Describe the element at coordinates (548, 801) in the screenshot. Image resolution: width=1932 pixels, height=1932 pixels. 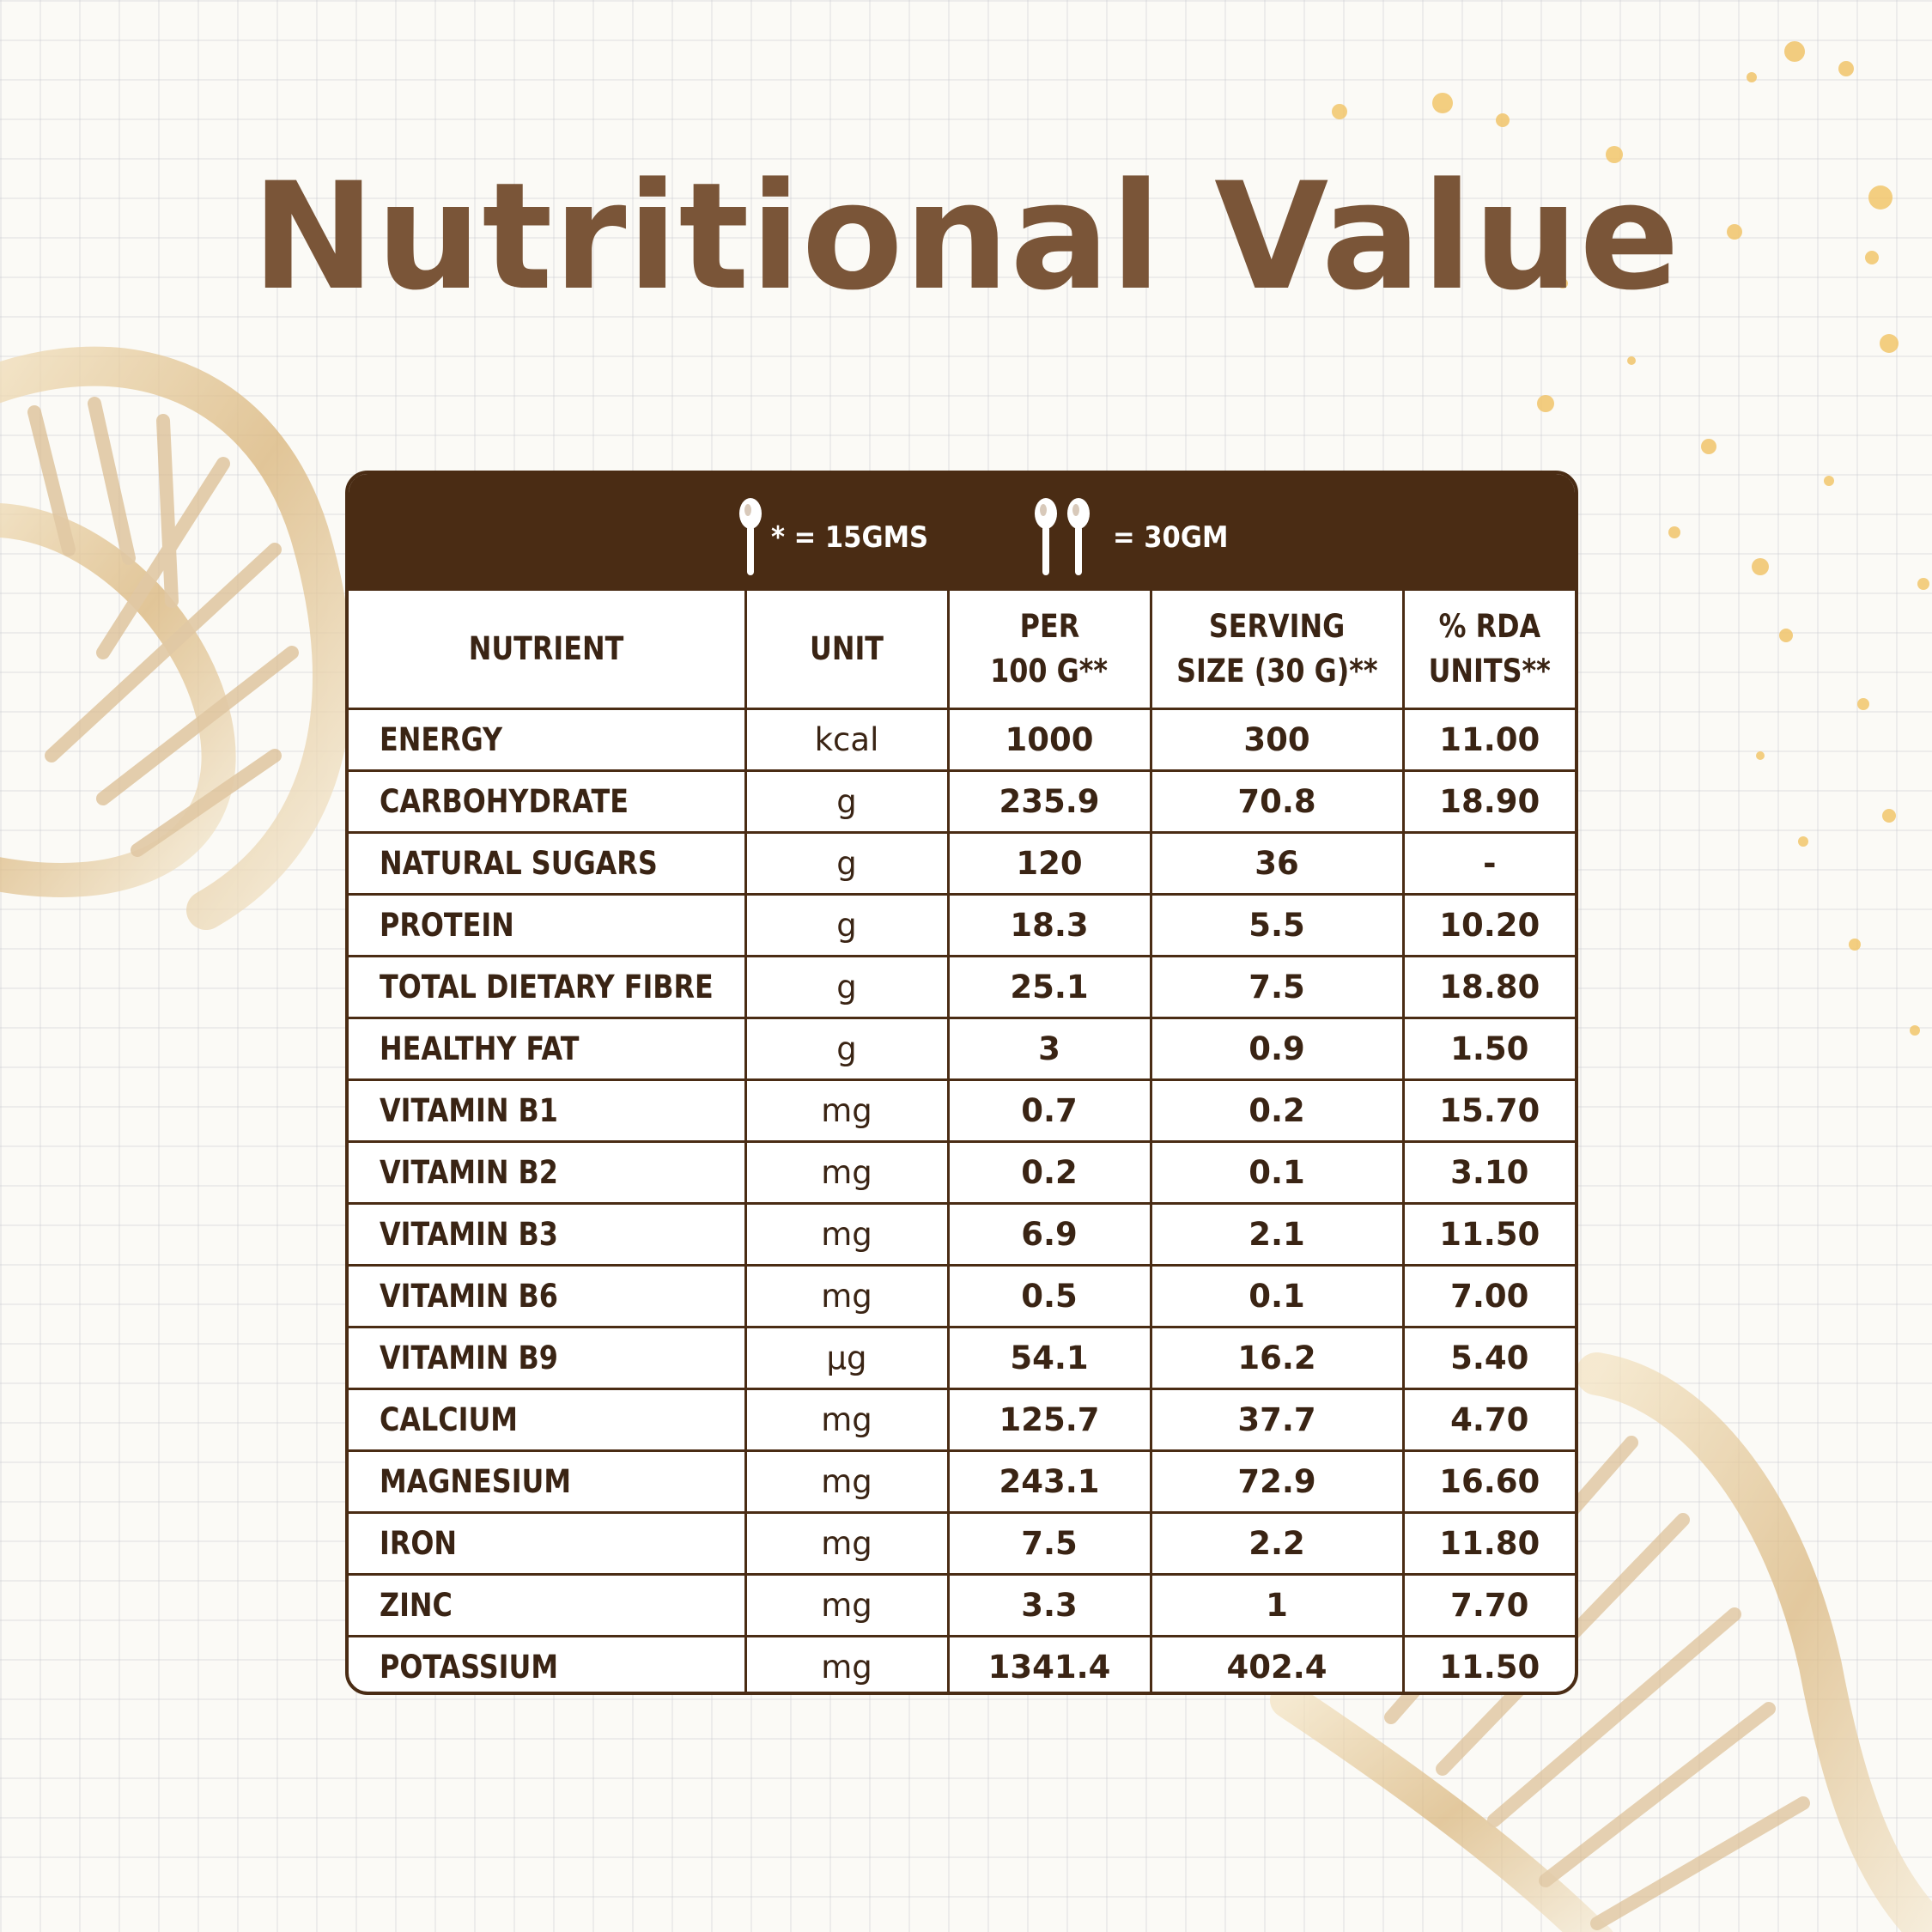
I see `nutrient-name: CARBOHYDRATE` at that location.